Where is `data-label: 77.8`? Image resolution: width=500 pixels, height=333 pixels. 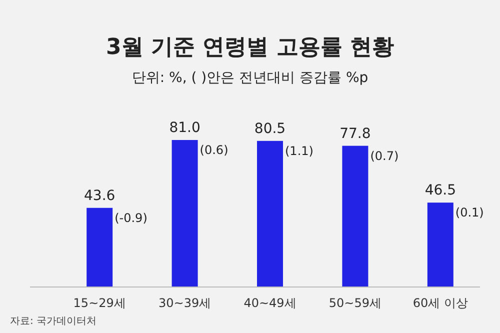
data-label: 77.8 is located at coordinates (355, 134).